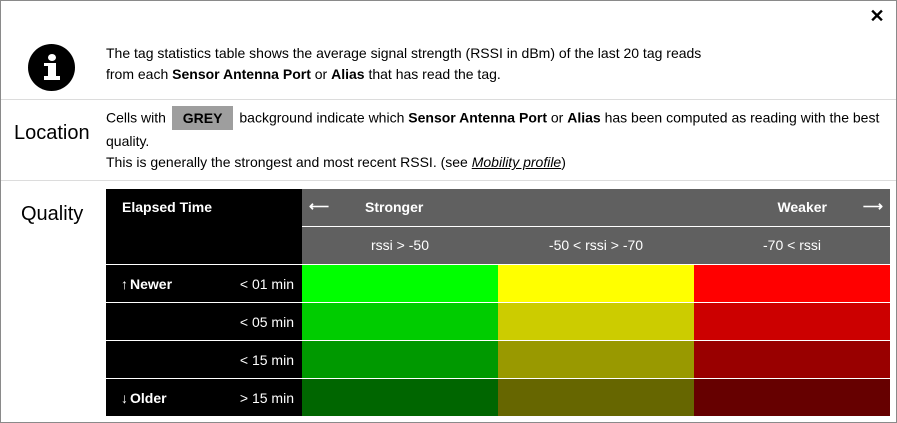 The width and height of the screenshot is (897, 423). Describe the element at coordinates (319, 206) in the screenshot. I see `arrow-left-icon: ⟵` at that location.